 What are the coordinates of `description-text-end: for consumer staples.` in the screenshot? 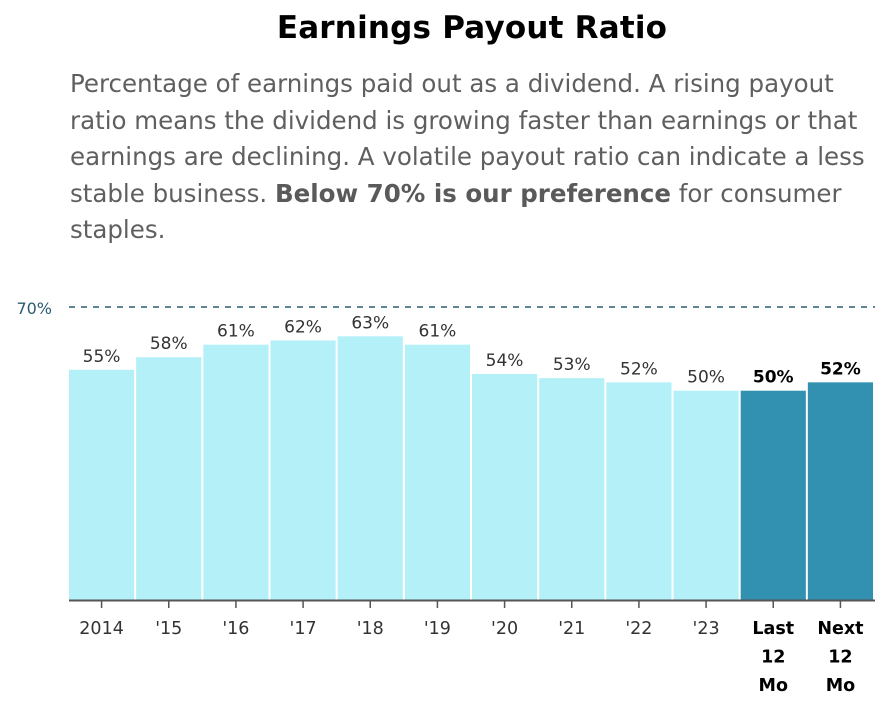 It's located at (456, 211).